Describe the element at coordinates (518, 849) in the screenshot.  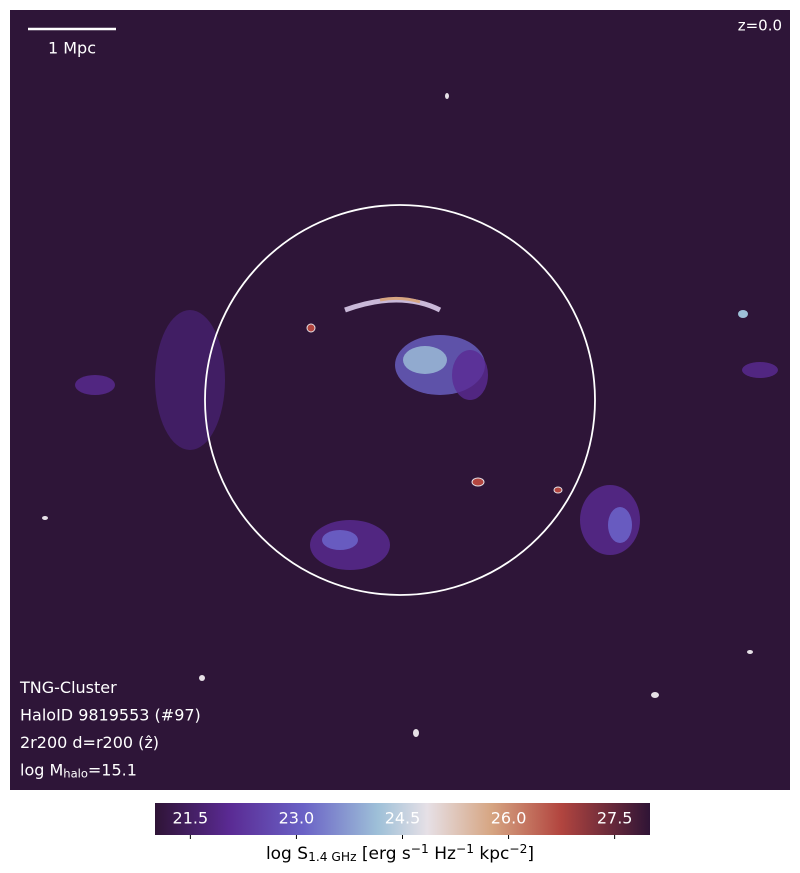
I see `supscript: −2` at that location.